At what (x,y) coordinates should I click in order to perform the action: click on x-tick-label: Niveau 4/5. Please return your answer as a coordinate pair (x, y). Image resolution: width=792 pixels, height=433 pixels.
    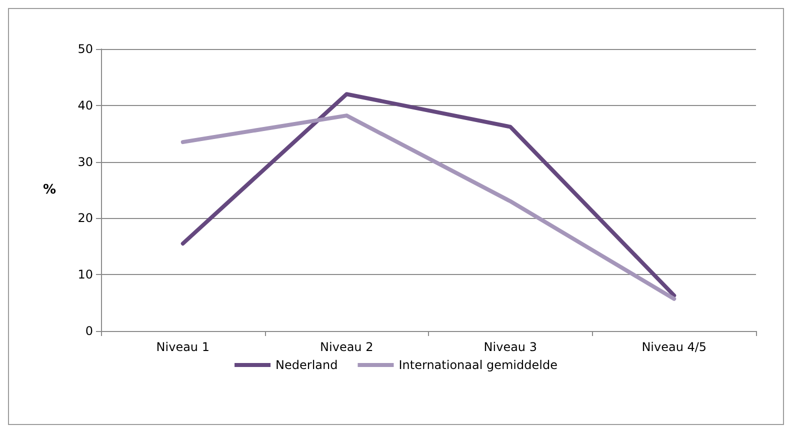
    Looking at the image, I should click on (674, 347).